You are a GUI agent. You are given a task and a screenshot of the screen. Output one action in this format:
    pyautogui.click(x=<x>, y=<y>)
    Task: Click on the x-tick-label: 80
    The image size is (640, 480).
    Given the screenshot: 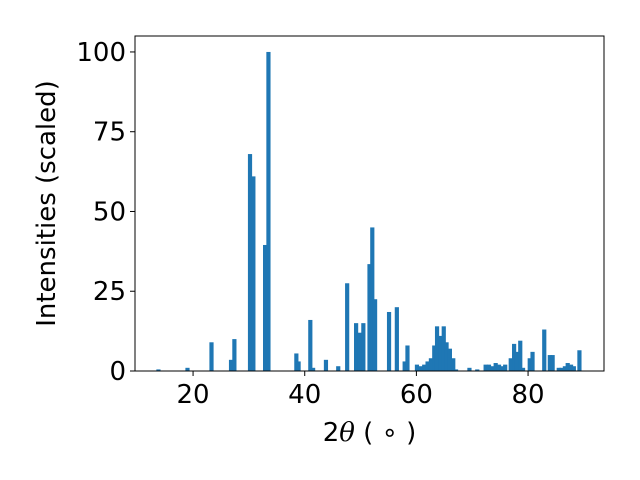 What is the action you would take?
    pyautogui.click(x=528, y=395)
    